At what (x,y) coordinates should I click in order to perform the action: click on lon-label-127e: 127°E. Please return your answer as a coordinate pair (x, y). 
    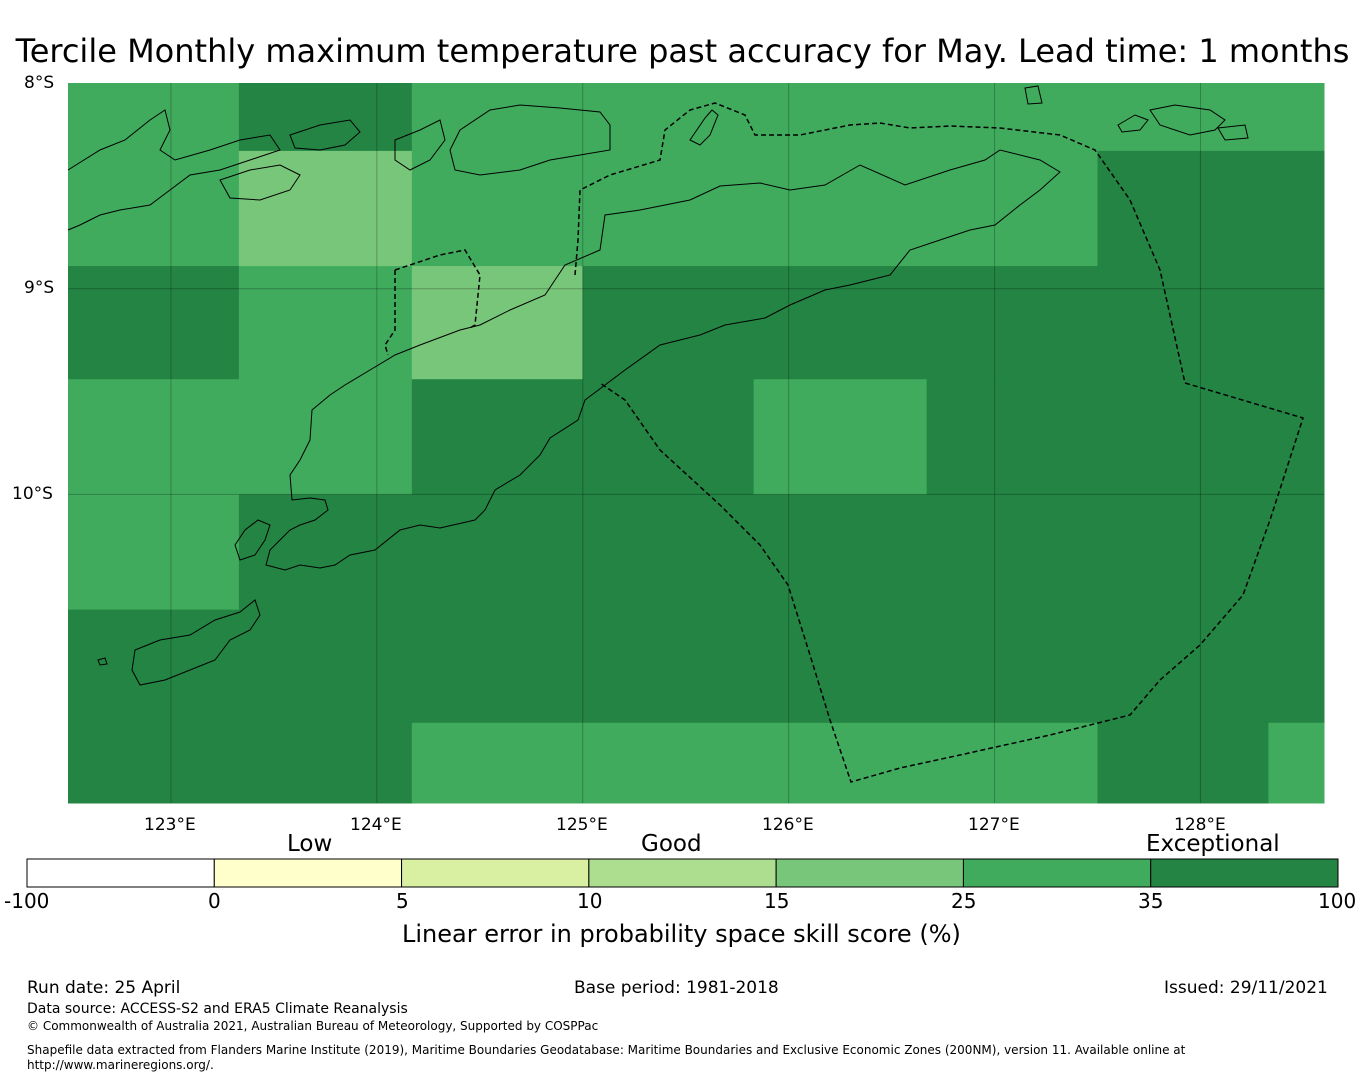
    Looking at the image, I should click on (994, 825).